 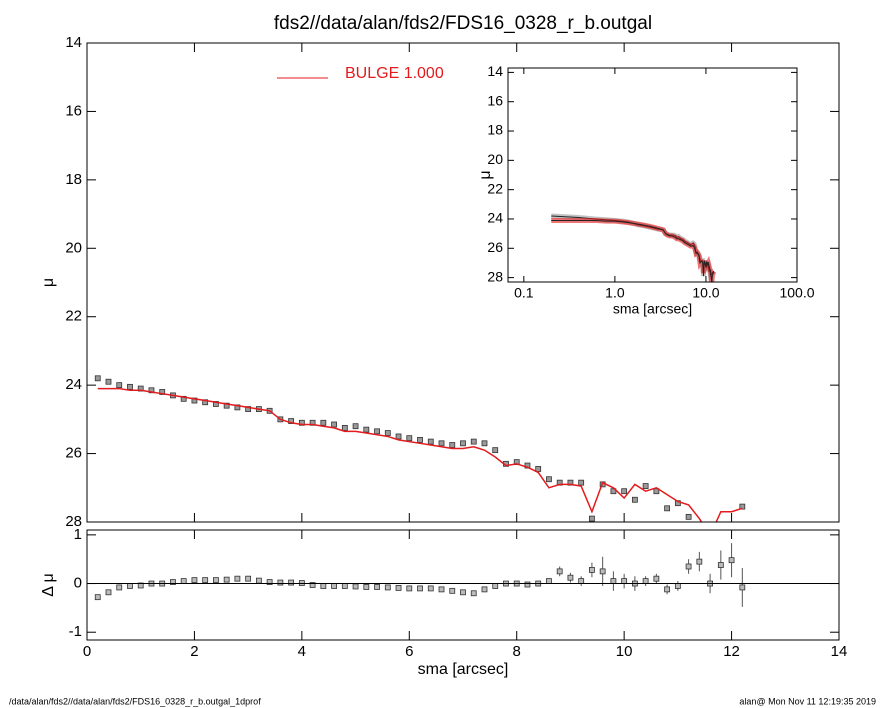 What do you see at coordinates (75, 631) in the screenshot?
I see `y-tick-label: -1` at bounding box center [75, 631].